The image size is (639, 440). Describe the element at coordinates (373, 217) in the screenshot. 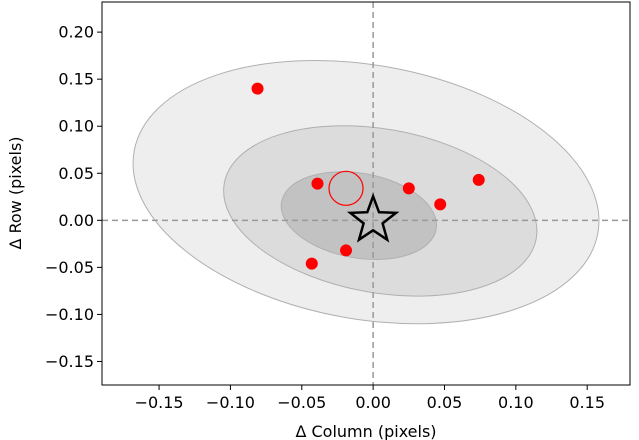

I see `origin-star-marker` at that location.